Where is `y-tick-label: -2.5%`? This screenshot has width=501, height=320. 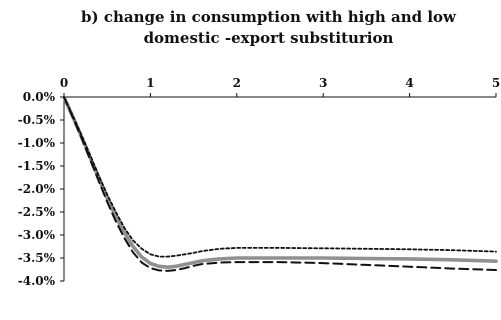 y-tick-label: -2.5% is located at coordinates (37, 212).